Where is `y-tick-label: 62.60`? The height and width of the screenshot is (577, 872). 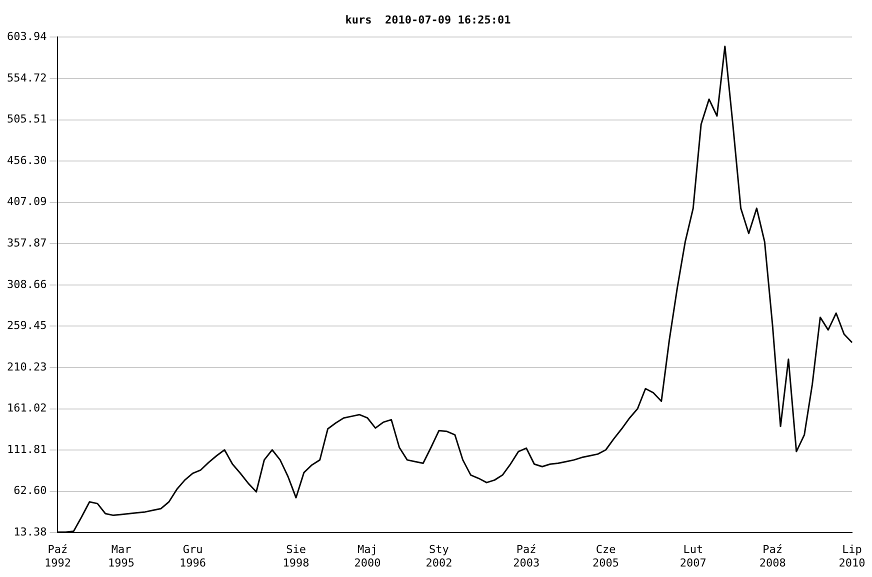
y-tick-label: 62.60 is located at coordinates (30, 491).